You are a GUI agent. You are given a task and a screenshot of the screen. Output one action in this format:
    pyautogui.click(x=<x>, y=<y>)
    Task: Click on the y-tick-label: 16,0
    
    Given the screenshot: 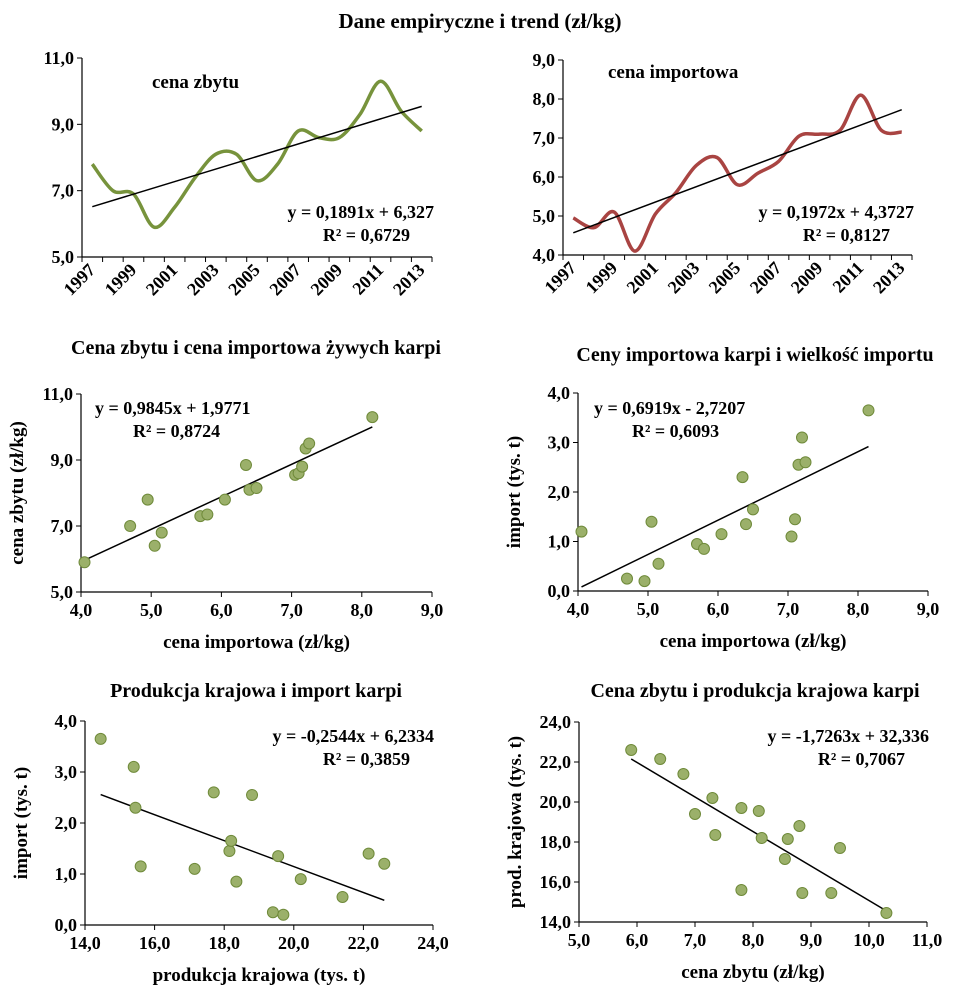 What is the action you would take?
    pyautogui.click(x=556, y=882)
    